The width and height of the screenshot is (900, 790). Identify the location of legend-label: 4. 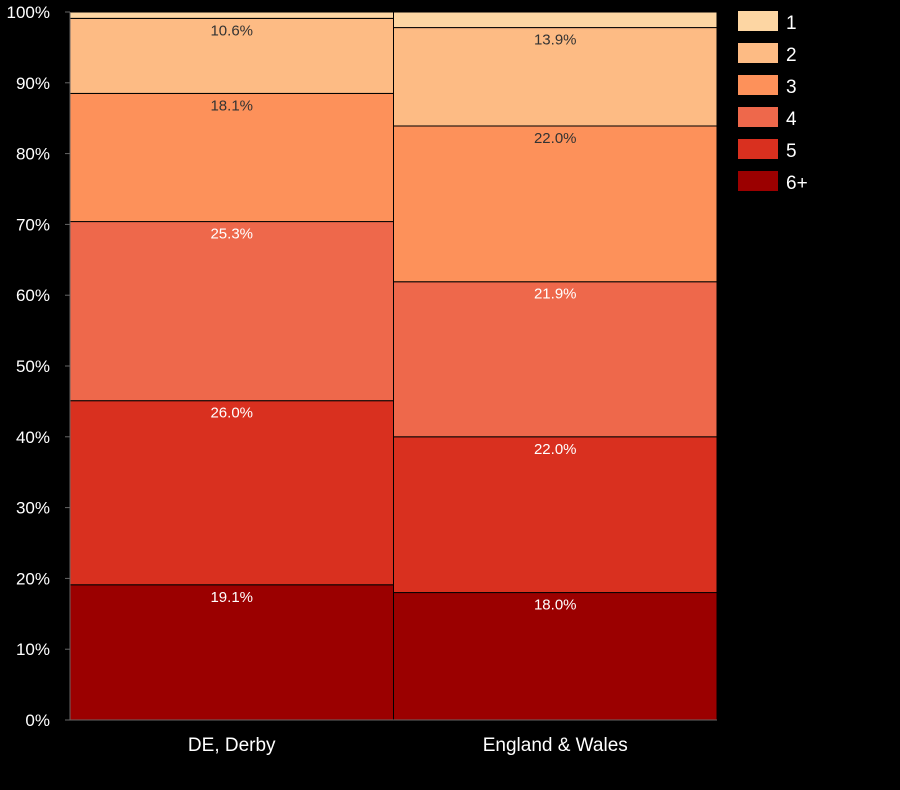
(791, 119).